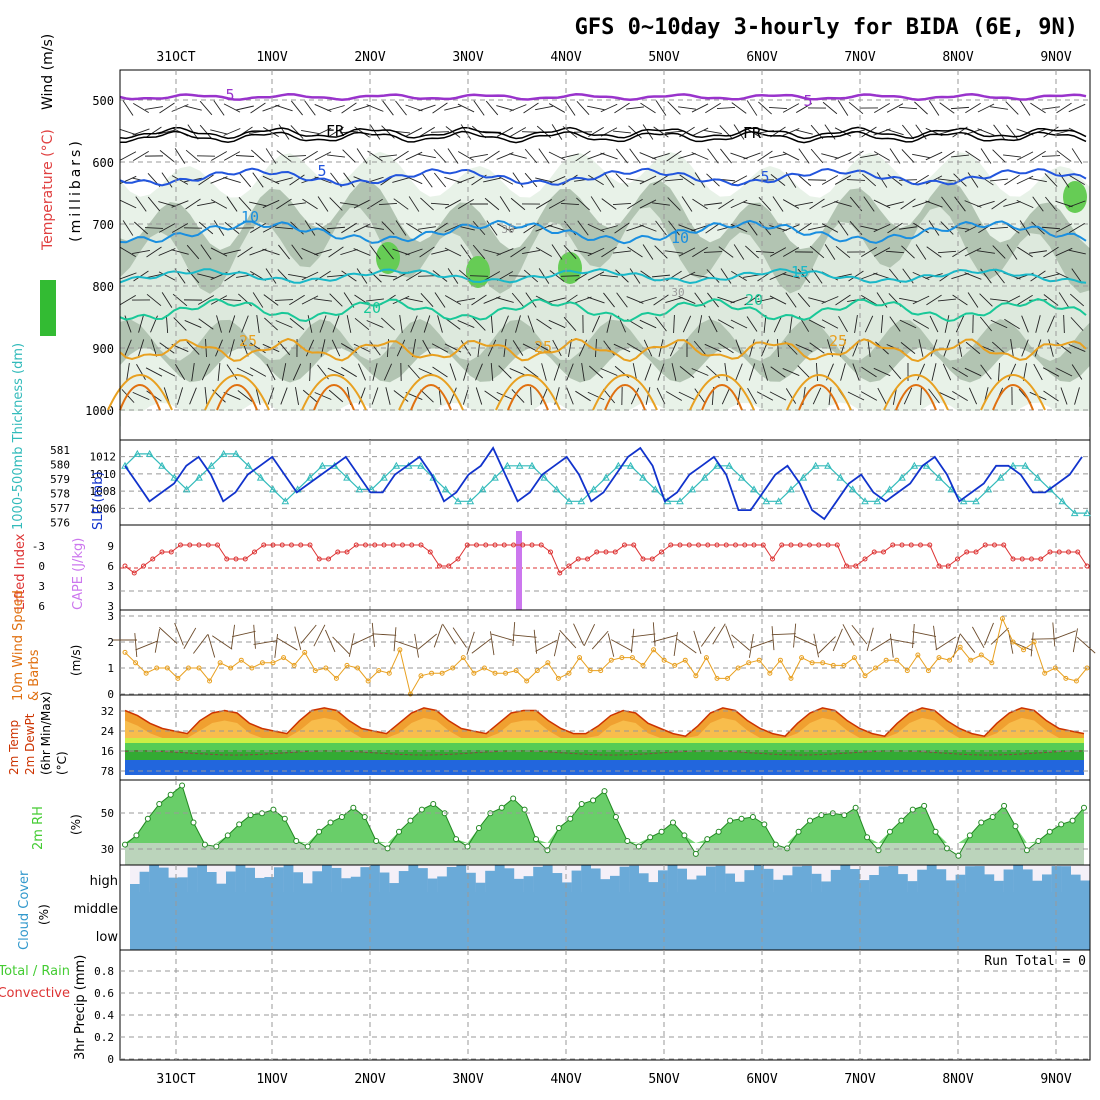 This screenshot has width=1100, height=1100. I want to click on precip-panel, so click(605, 1005).